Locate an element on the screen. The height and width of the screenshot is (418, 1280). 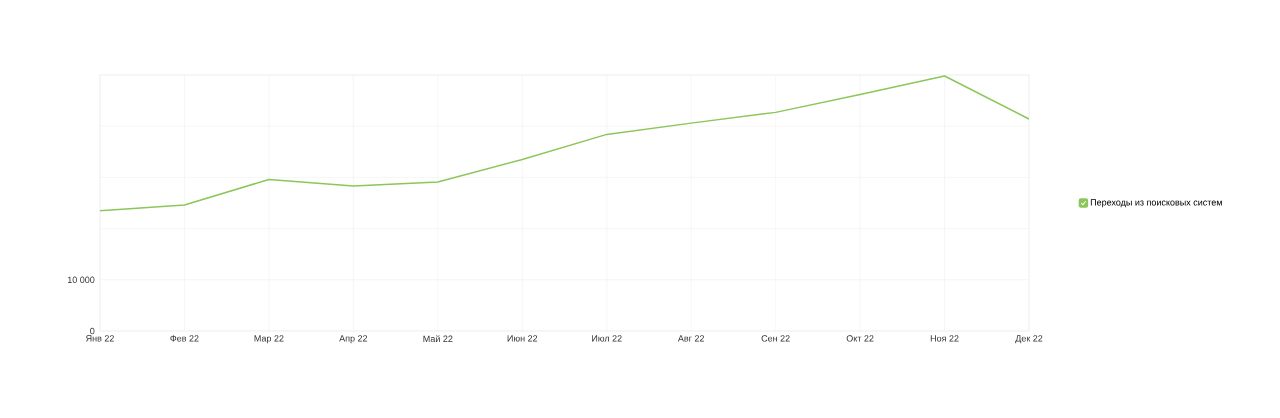
x-tick-label: Мар 22 is located at coordinates (269, 339).